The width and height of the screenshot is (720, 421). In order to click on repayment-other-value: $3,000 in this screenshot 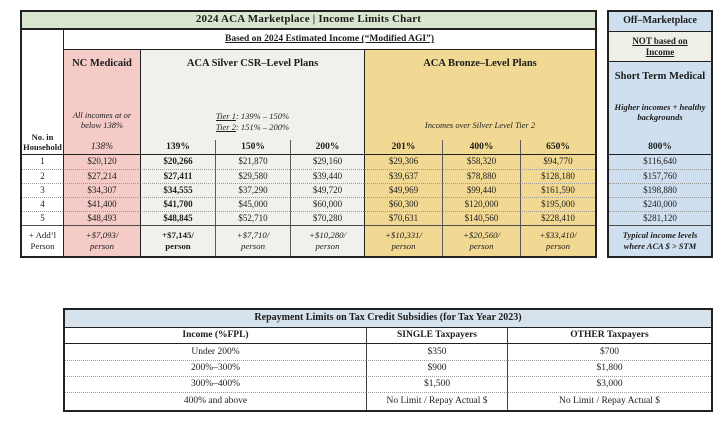, I will do `click(609, 384)`.